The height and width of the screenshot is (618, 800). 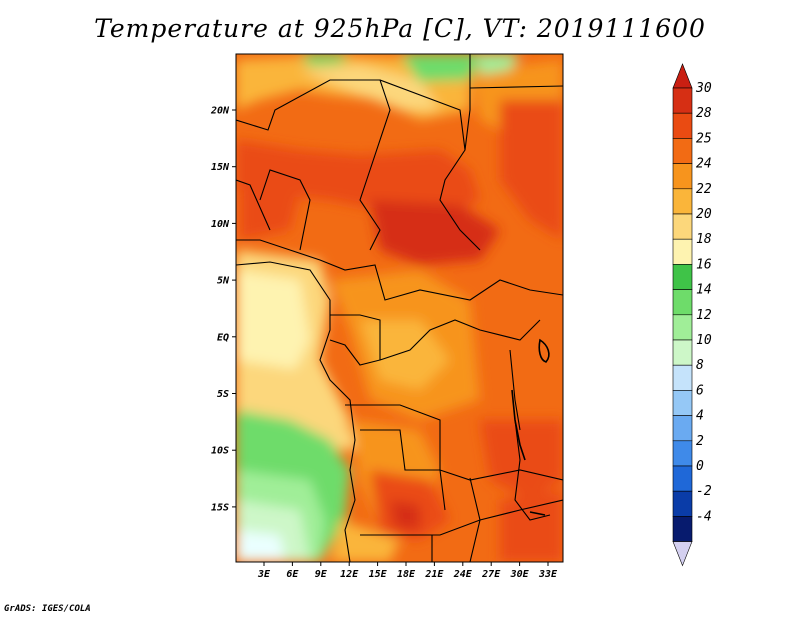 I want to click on colorbar-label: 12, so click(x=704, y=315).